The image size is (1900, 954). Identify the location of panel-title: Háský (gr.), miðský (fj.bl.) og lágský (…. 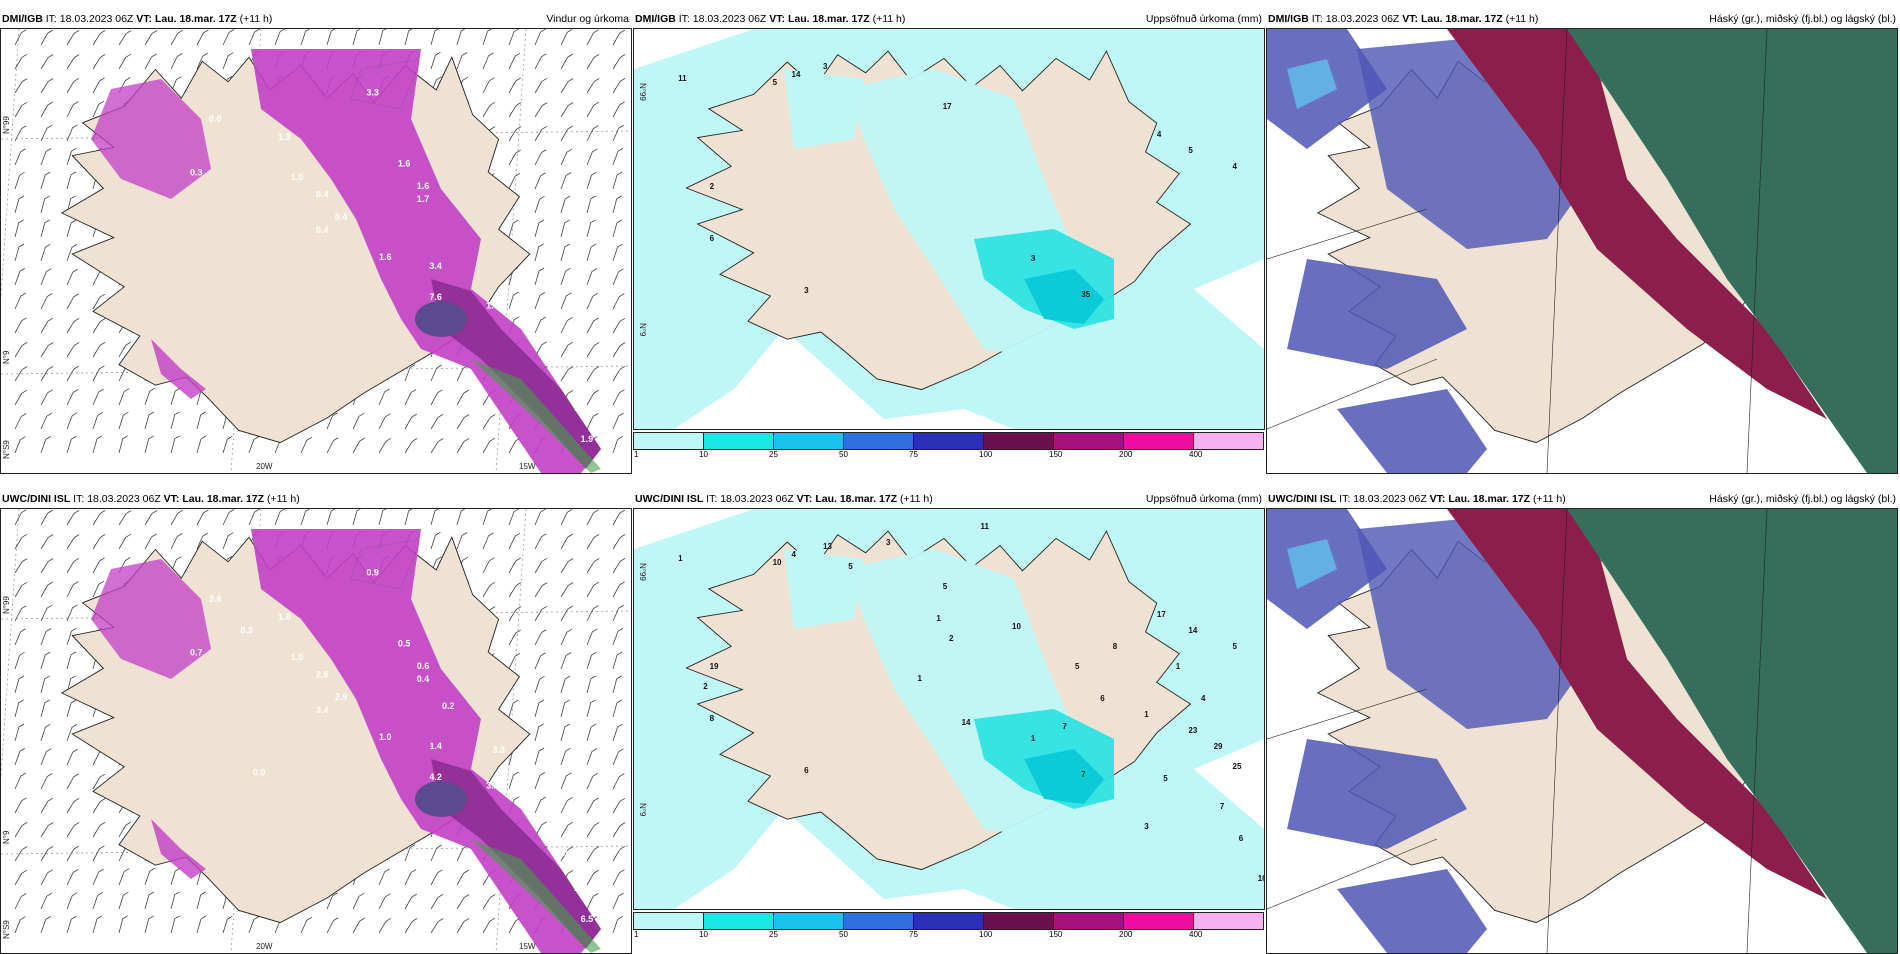
(1802, 499).